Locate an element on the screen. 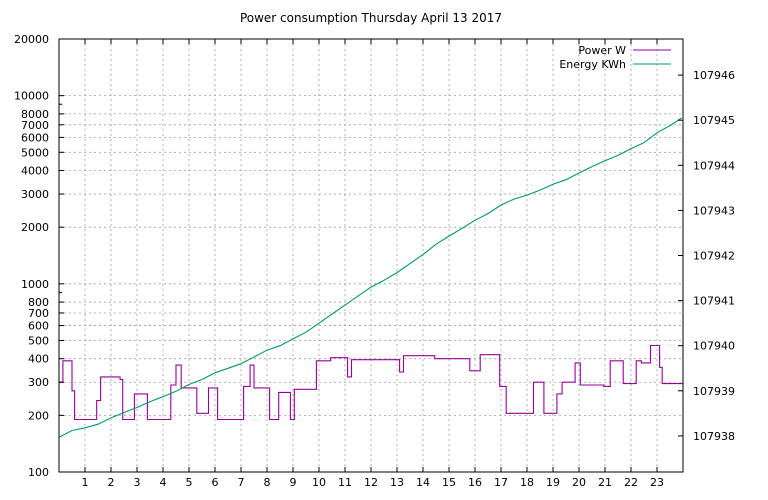 The width and height of the screenshot is (768, 500). power-series-line is located at coordinates (371, 382).